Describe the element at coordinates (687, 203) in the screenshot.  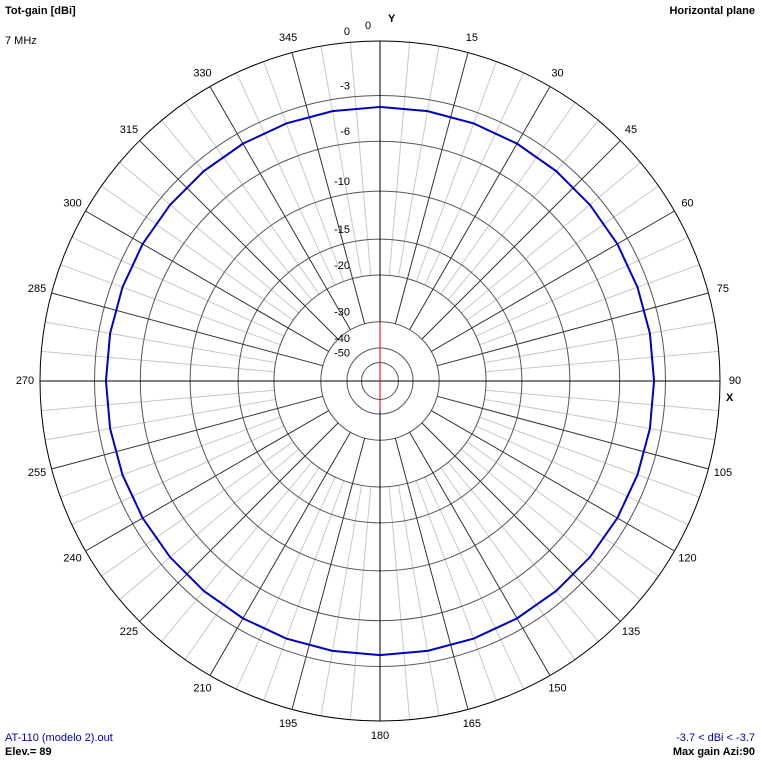
I see `angle-label: 60` at that location.